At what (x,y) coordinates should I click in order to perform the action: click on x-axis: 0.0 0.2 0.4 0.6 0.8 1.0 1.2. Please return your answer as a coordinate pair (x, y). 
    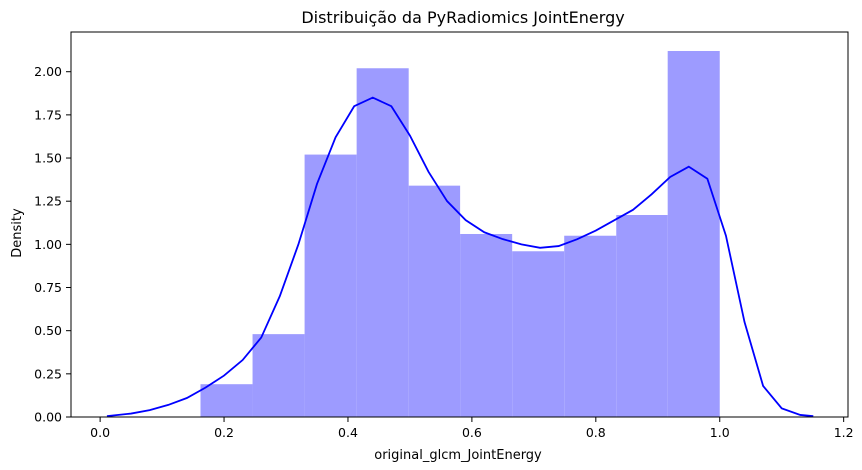
    Looking at the image, I should click on (472, 428).